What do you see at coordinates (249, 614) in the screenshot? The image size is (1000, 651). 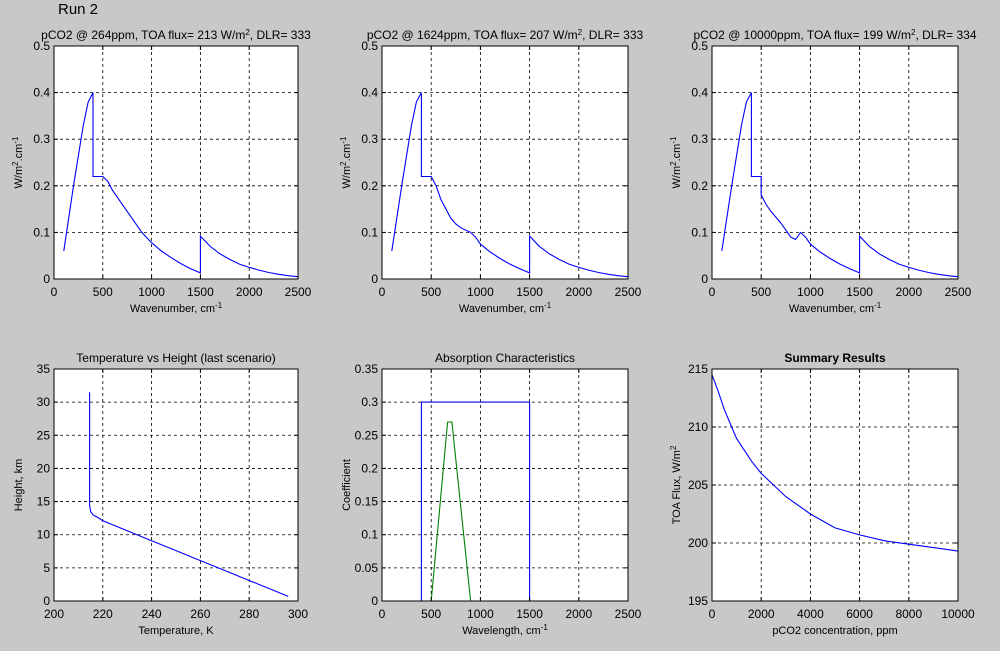 I see `temperature-profile-x-tick-label: 280` at bounding box center [249, 614].